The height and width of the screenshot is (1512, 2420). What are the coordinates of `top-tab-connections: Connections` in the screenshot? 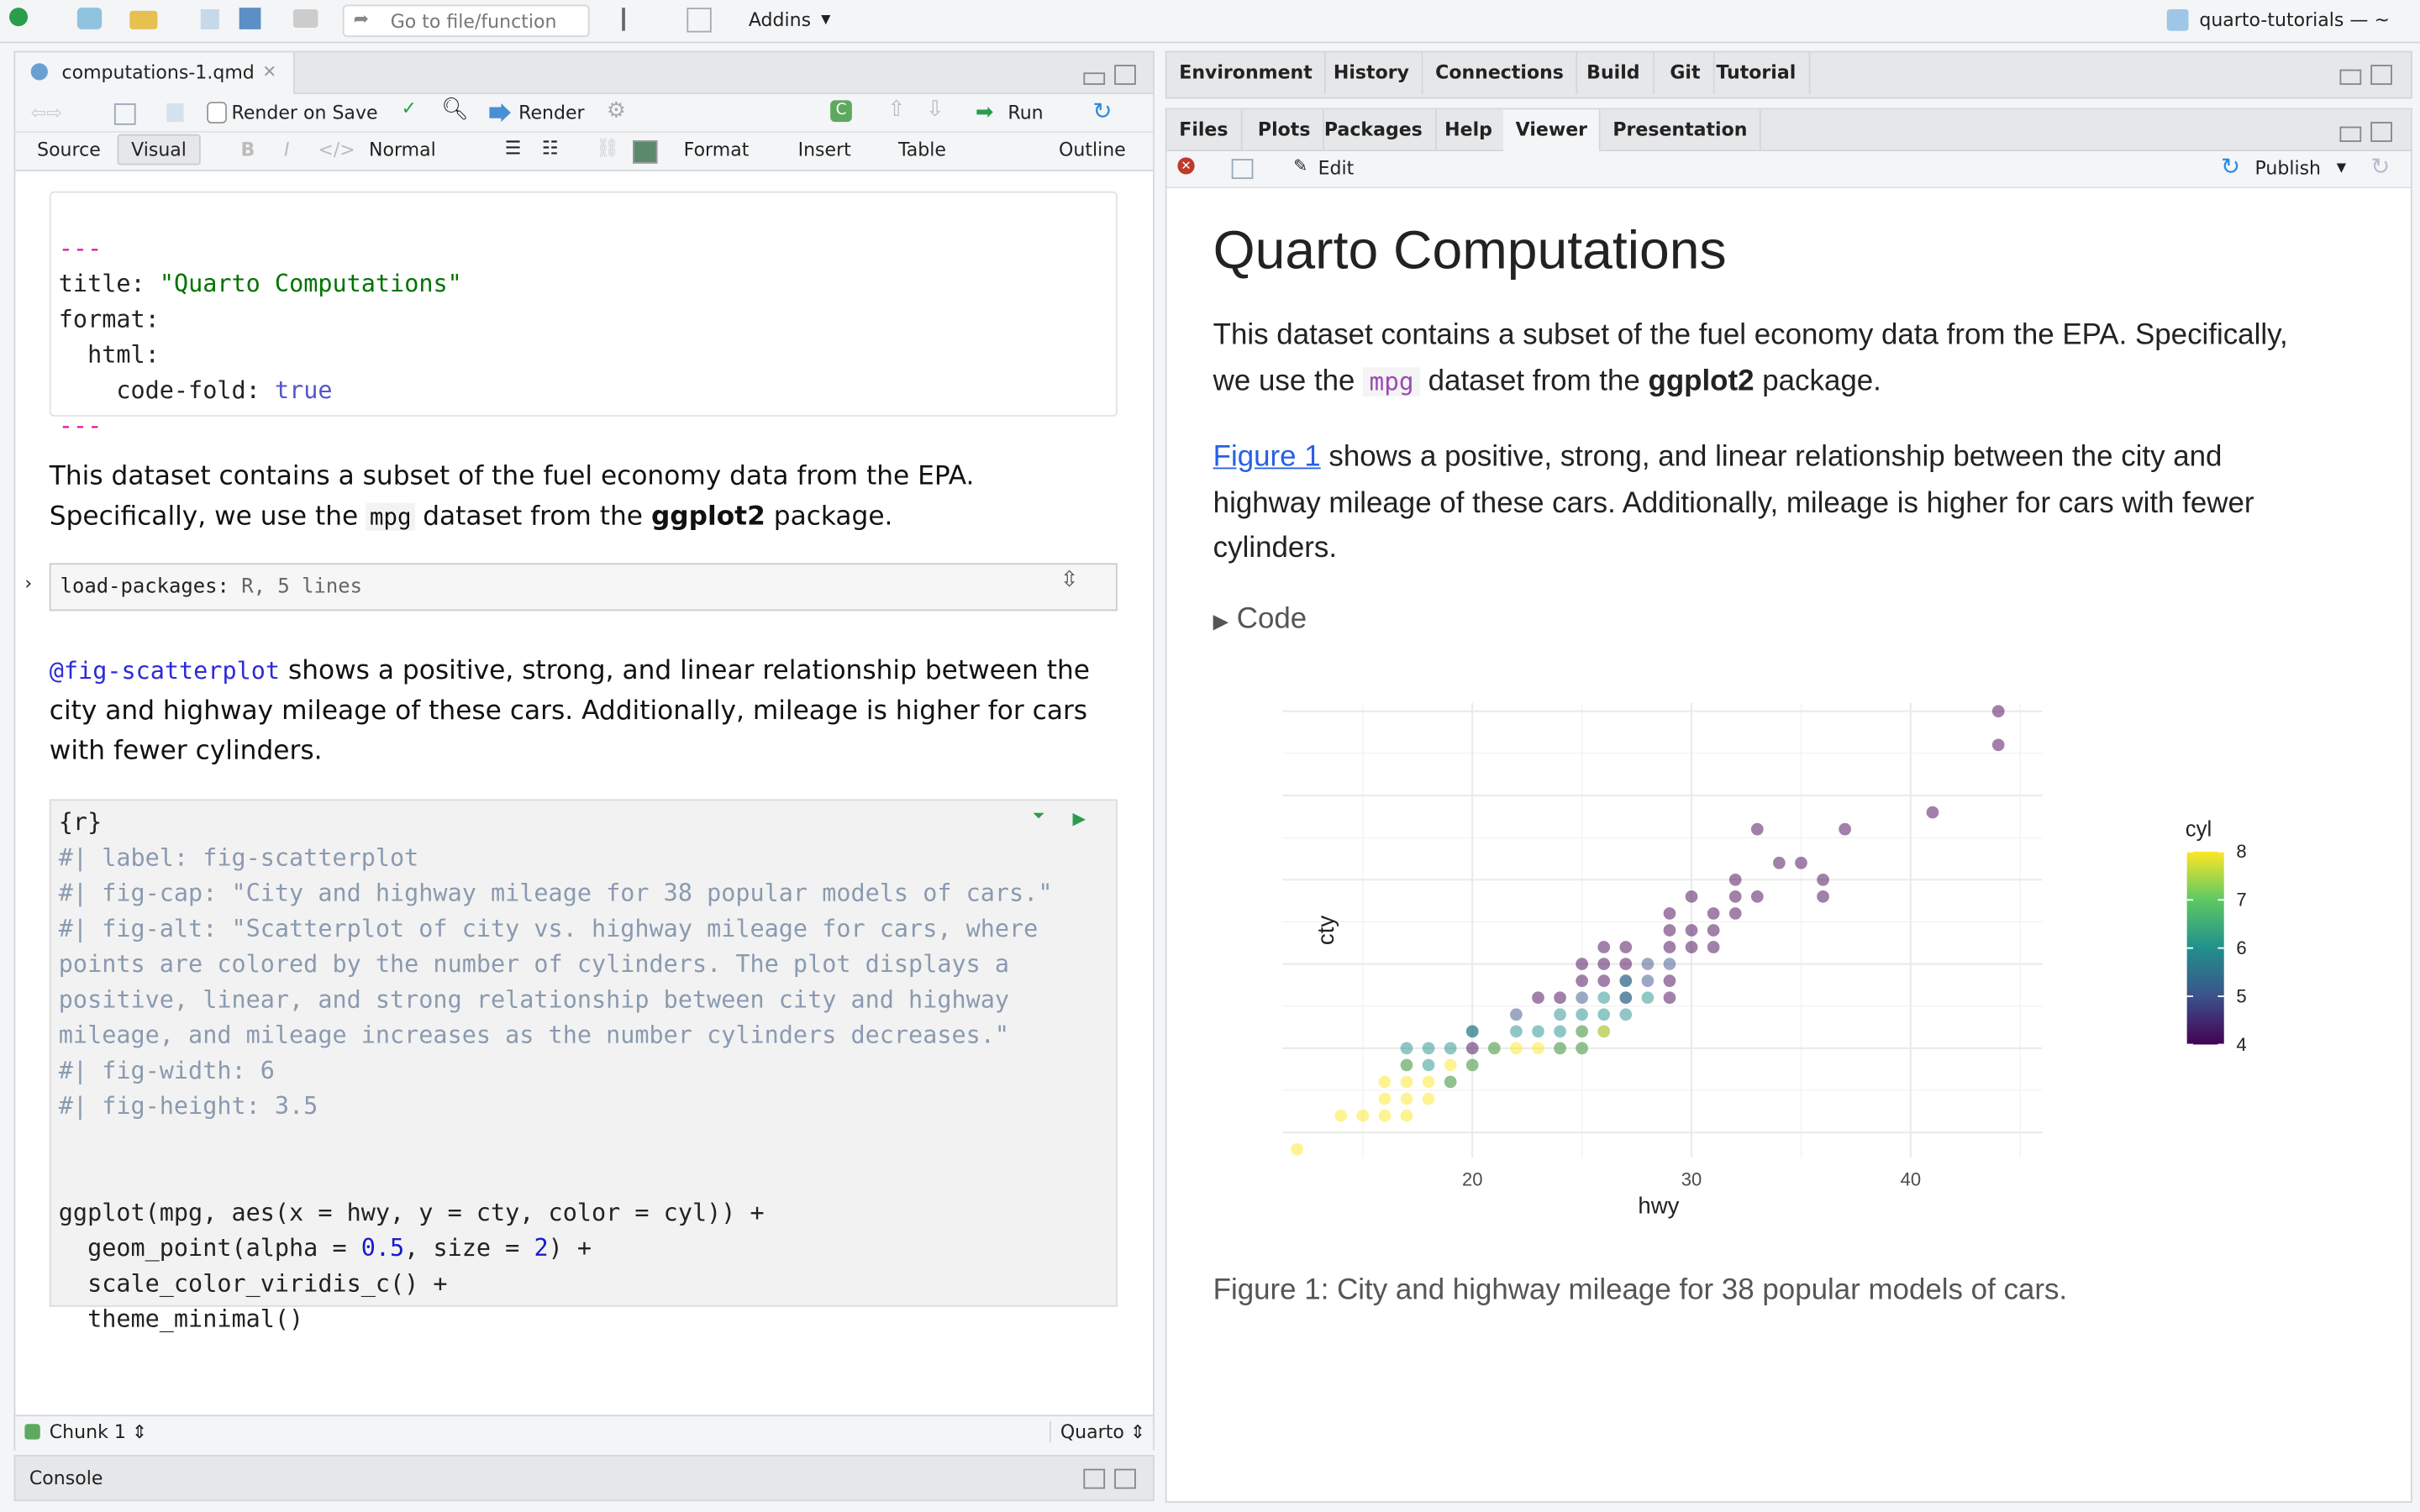 It's located at (1500, 73).